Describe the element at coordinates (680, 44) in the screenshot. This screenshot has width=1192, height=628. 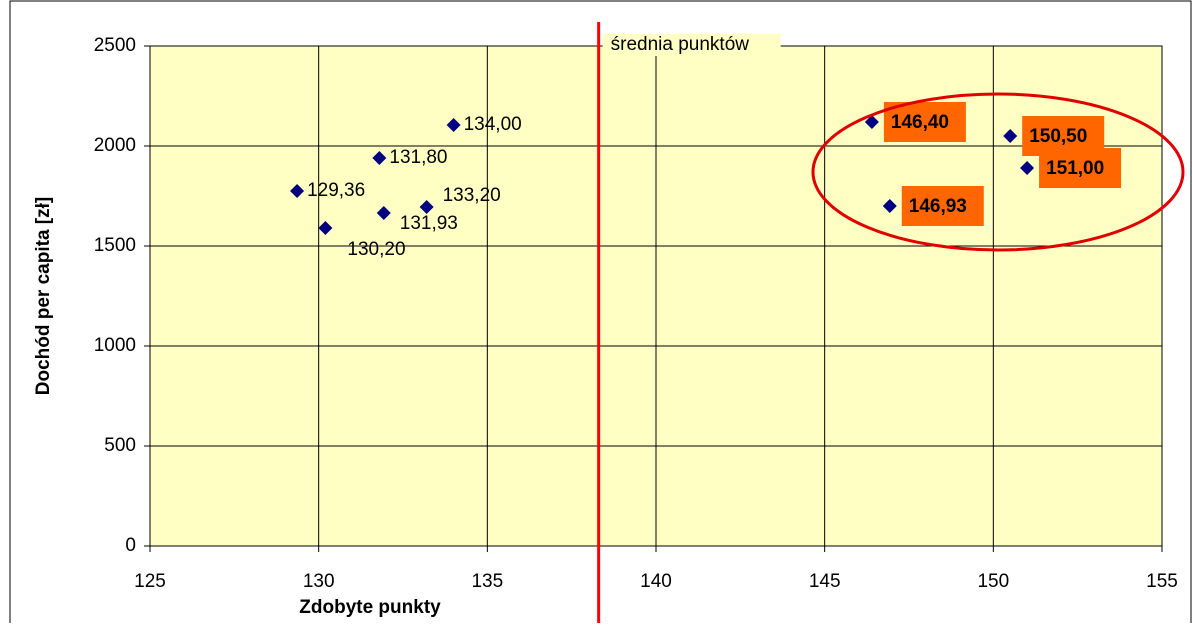
I see `mean-label: średnia punktów` at that location.